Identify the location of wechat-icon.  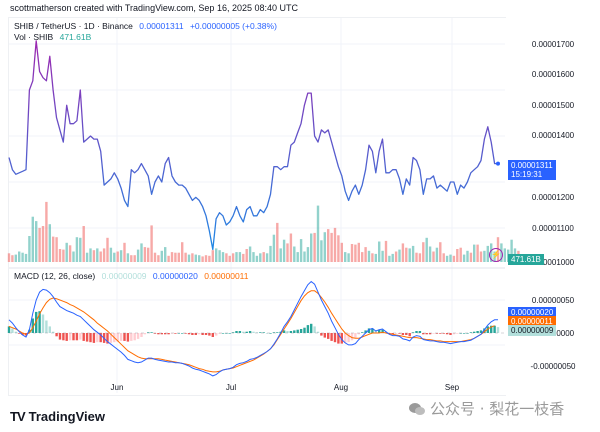
(417, 409).